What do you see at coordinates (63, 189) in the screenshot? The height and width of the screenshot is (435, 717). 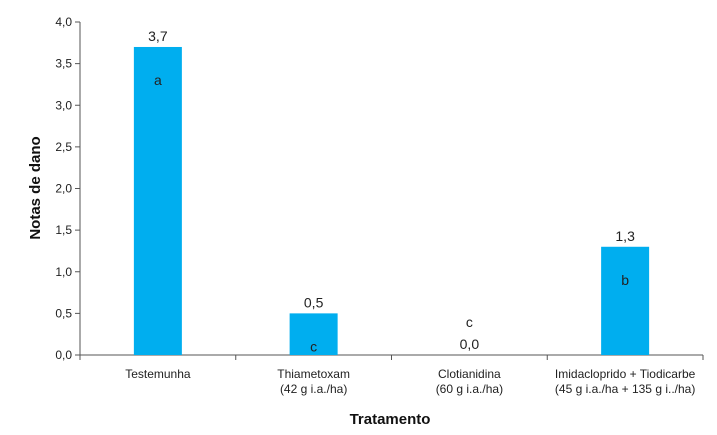 I see `y-tick-label: 2,0` at bounding box center [63, 189].